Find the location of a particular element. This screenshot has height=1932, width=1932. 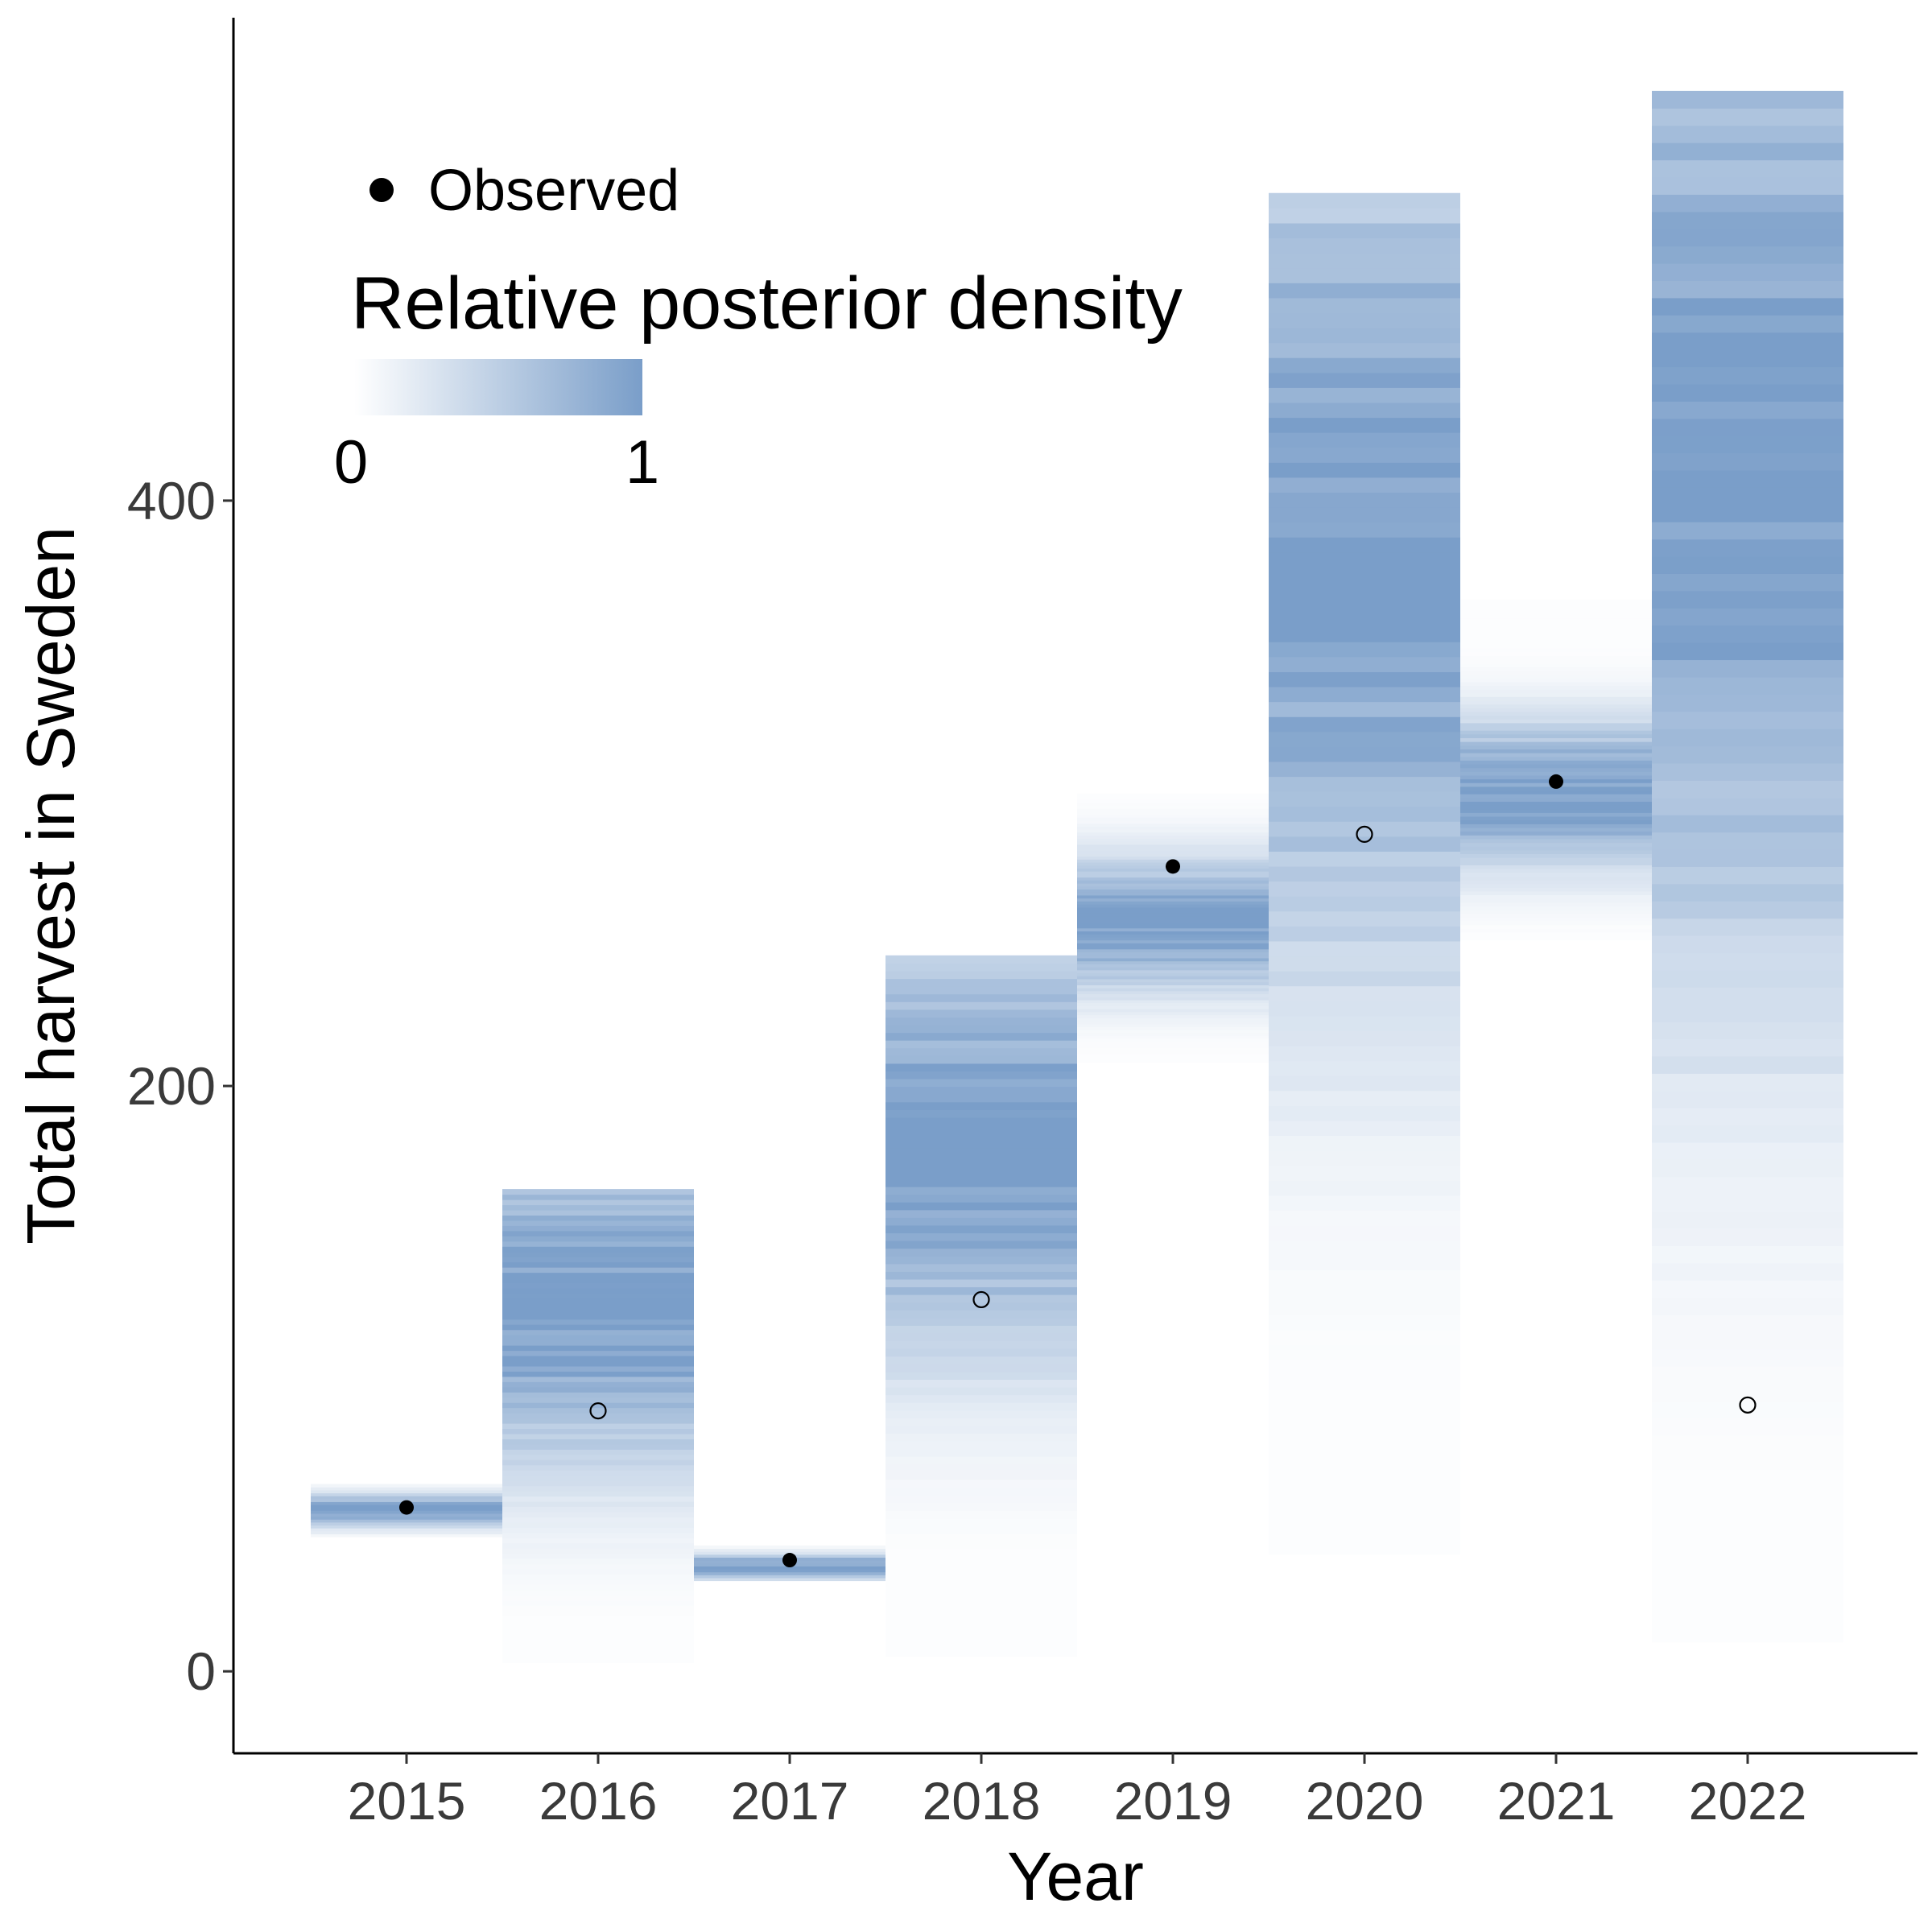

y-tick-label: 400 is located at coordinates (171, 500).